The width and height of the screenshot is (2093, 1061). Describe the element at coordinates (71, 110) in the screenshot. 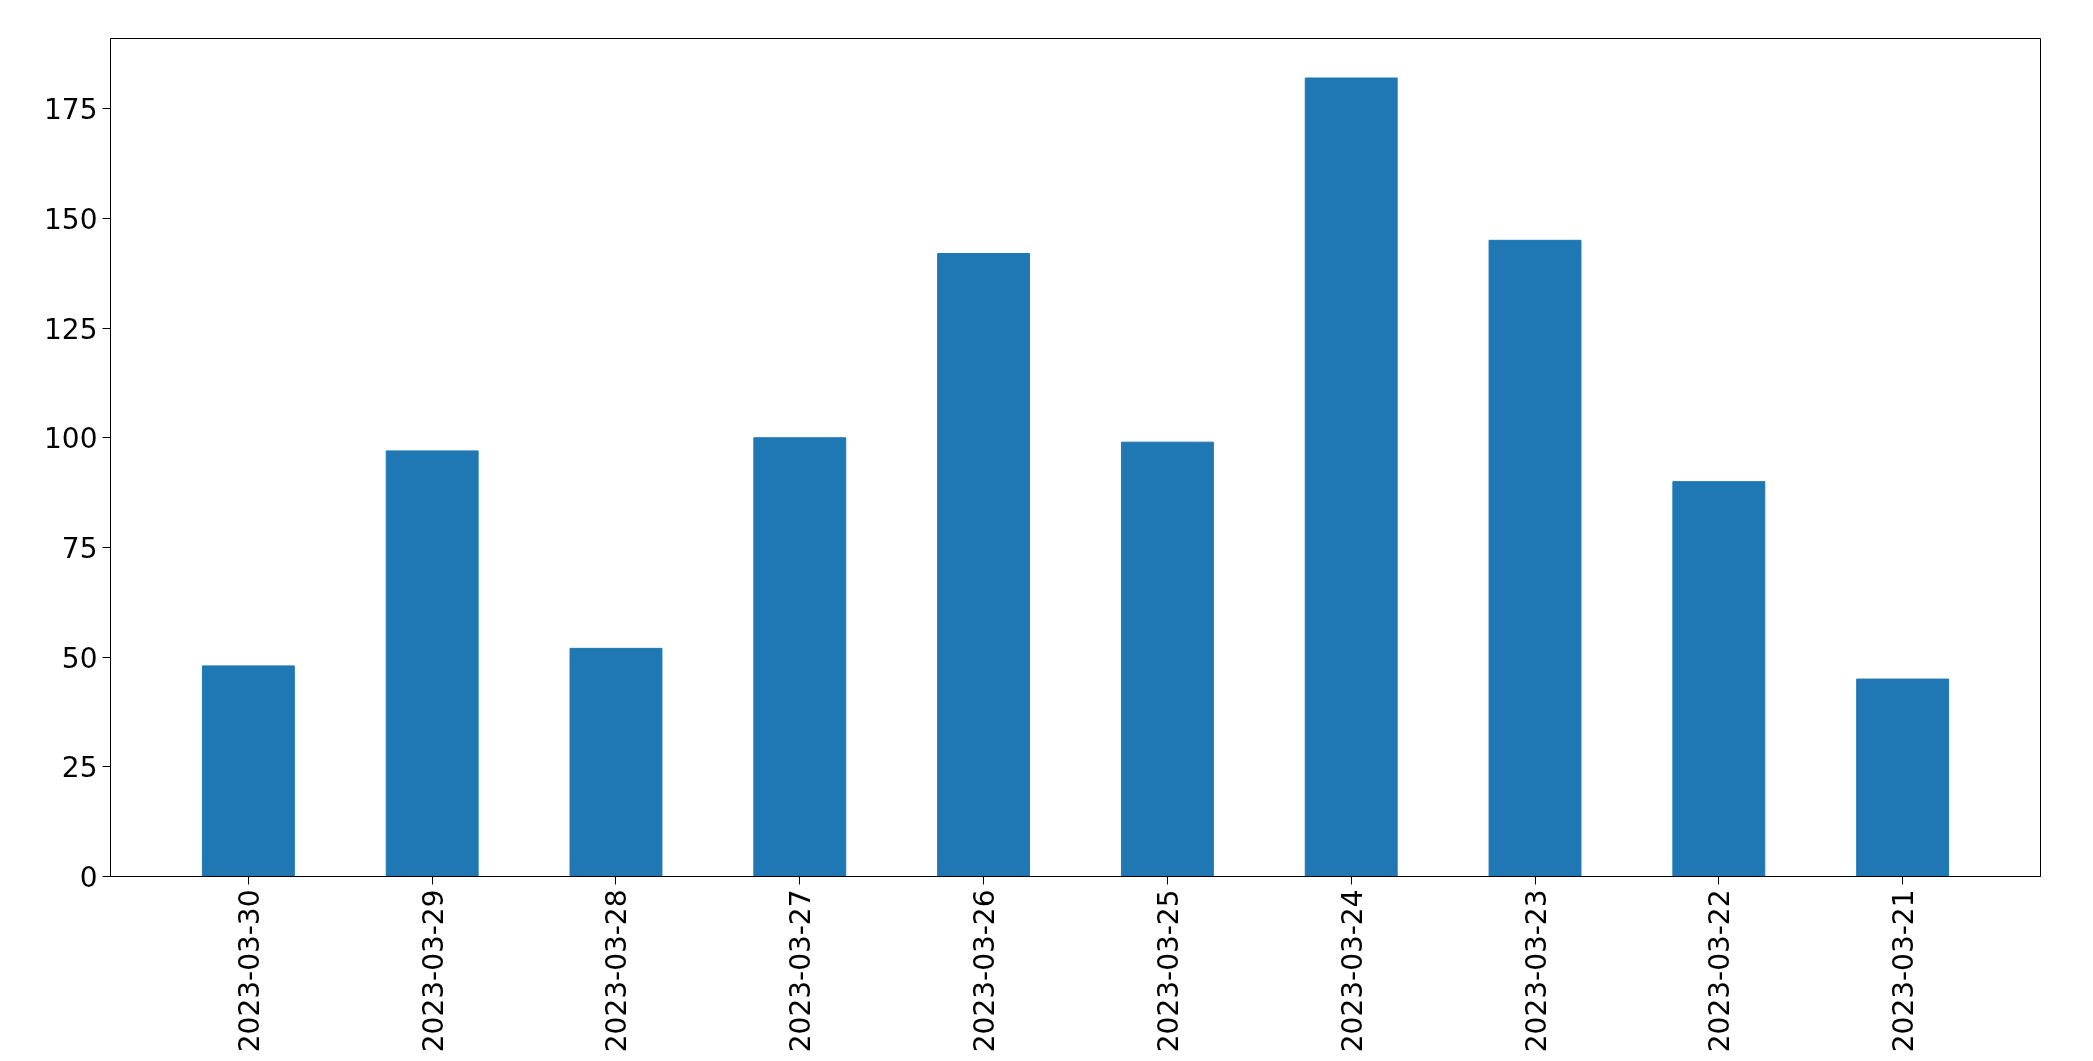

I see `y-tick-label: 175` at that location.